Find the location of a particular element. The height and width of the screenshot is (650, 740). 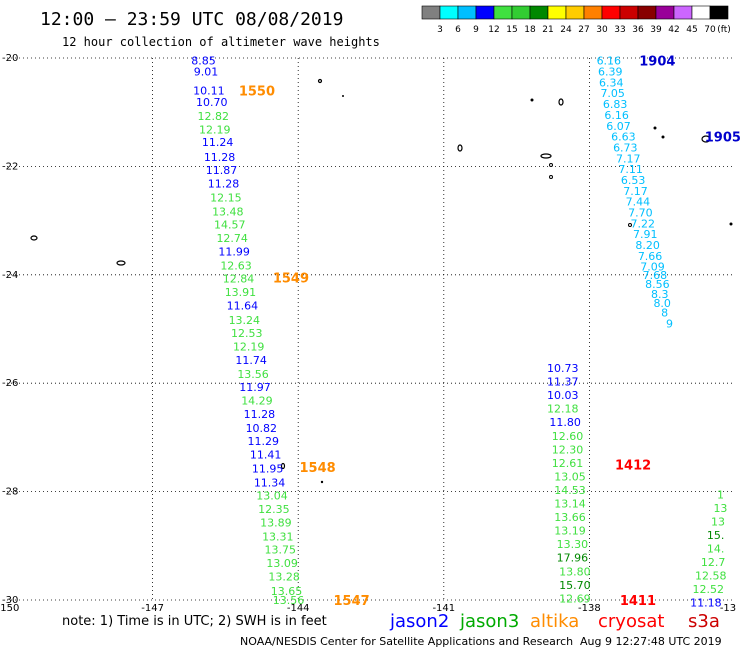

swh-value: 13.14 is located at coordinates (570, 504).